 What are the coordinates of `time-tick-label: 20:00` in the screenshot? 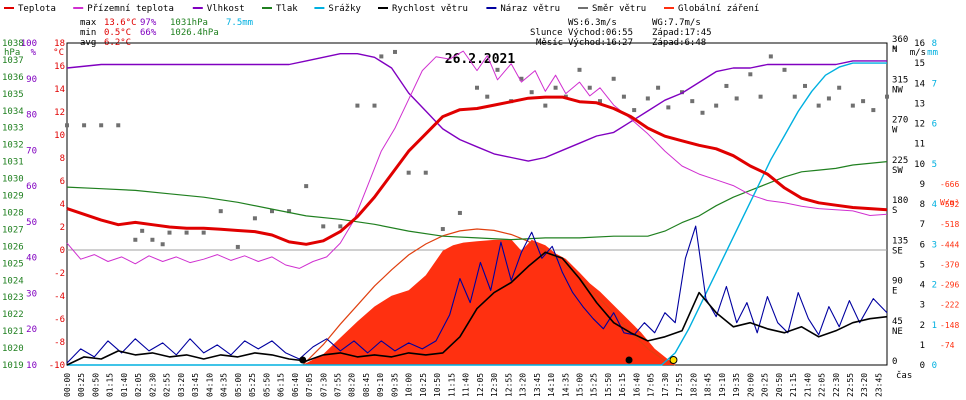 It's located at (750, 385).